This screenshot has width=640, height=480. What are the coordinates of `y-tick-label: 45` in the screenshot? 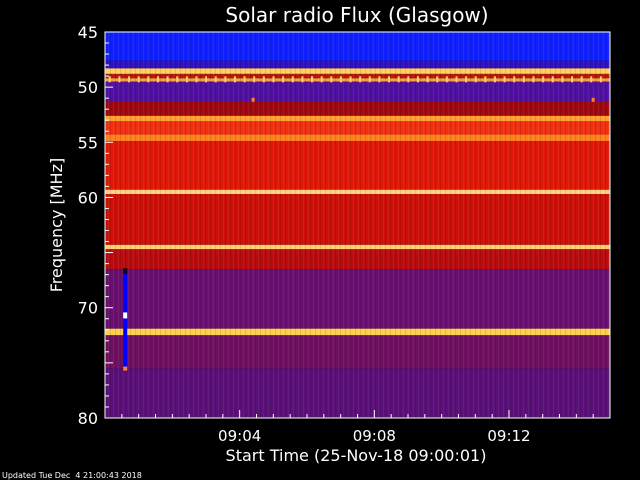 It's located at (88, 32).